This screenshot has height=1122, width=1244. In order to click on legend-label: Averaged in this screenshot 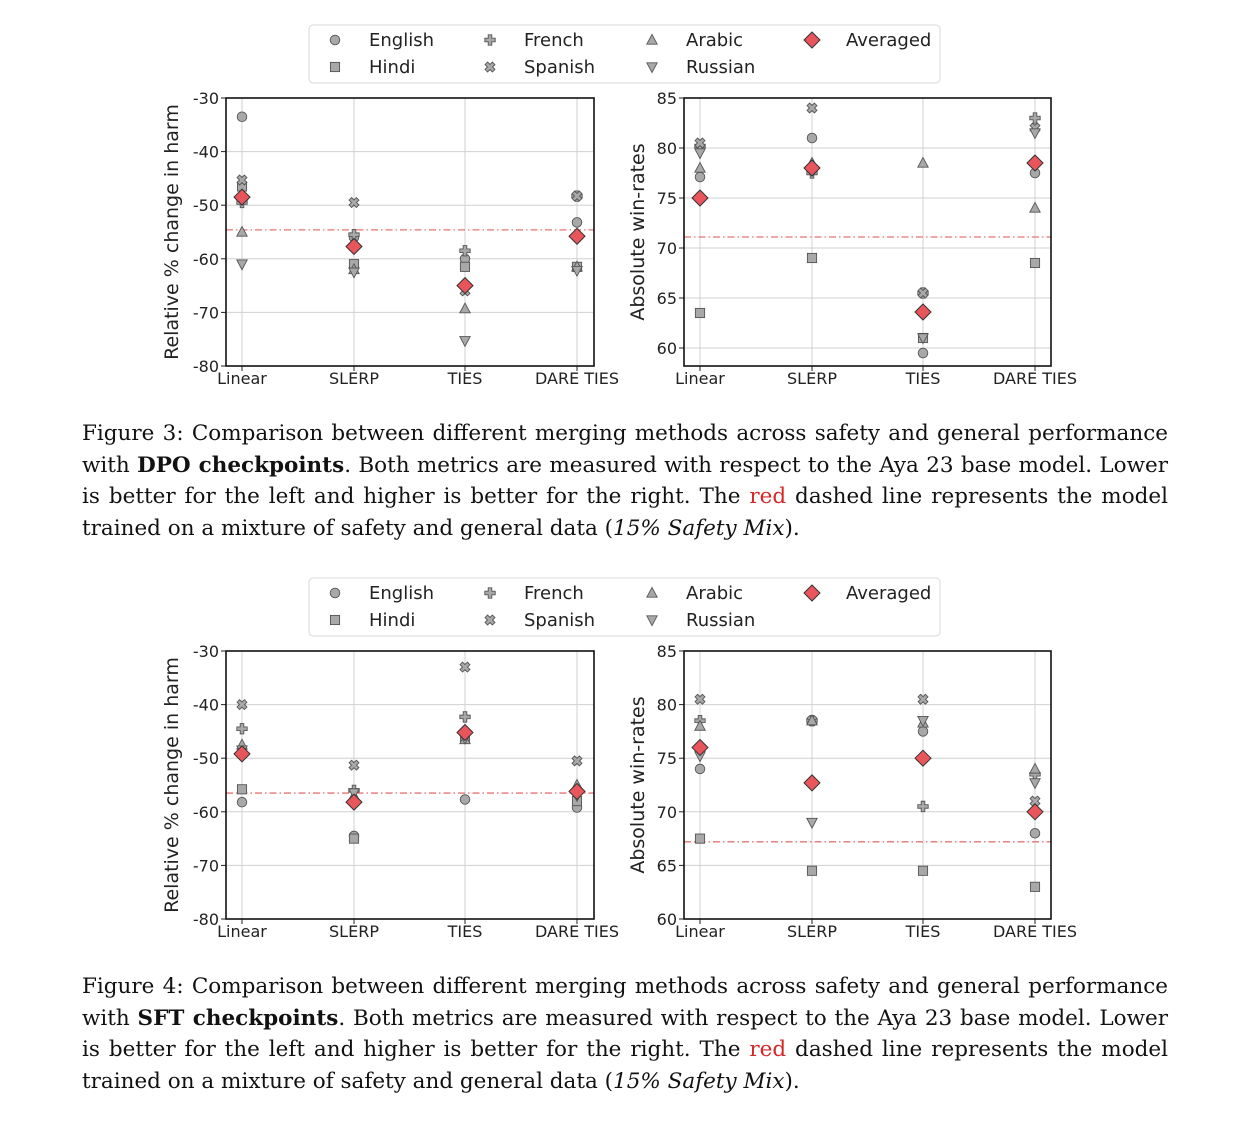, I will do `click(888, 593)`.